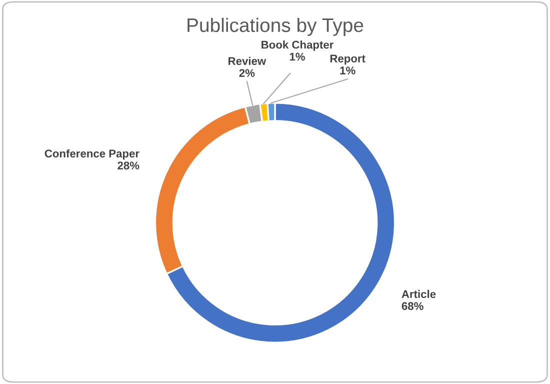  Describe the element at coordinates (298, 45) in the screenshot. I see `slice-label: Book Chapter` at that location.